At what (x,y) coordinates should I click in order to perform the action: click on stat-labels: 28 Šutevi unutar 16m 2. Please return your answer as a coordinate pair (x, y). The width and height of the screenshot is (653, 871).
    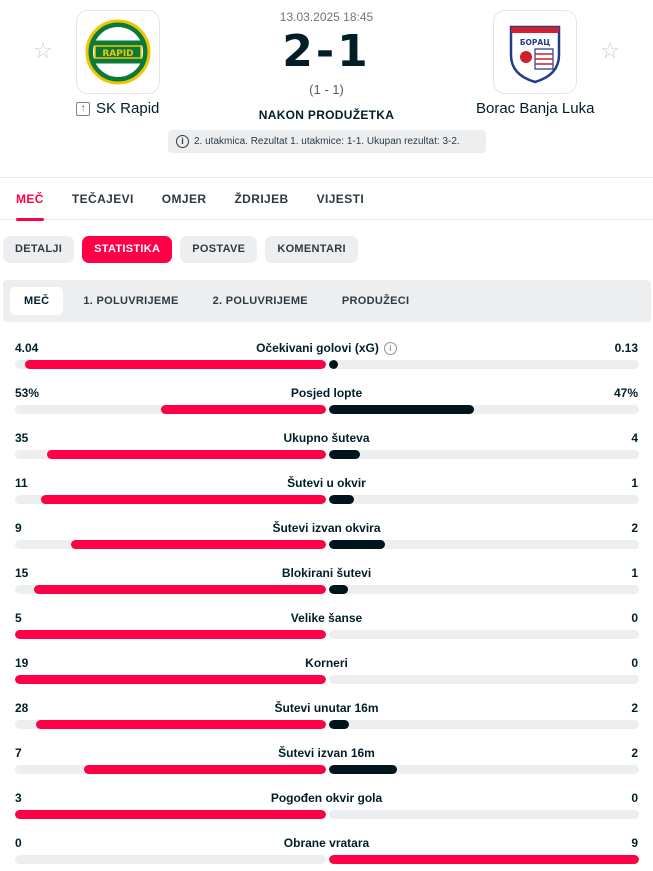
    Looking at the image, I should click on (326, 708).